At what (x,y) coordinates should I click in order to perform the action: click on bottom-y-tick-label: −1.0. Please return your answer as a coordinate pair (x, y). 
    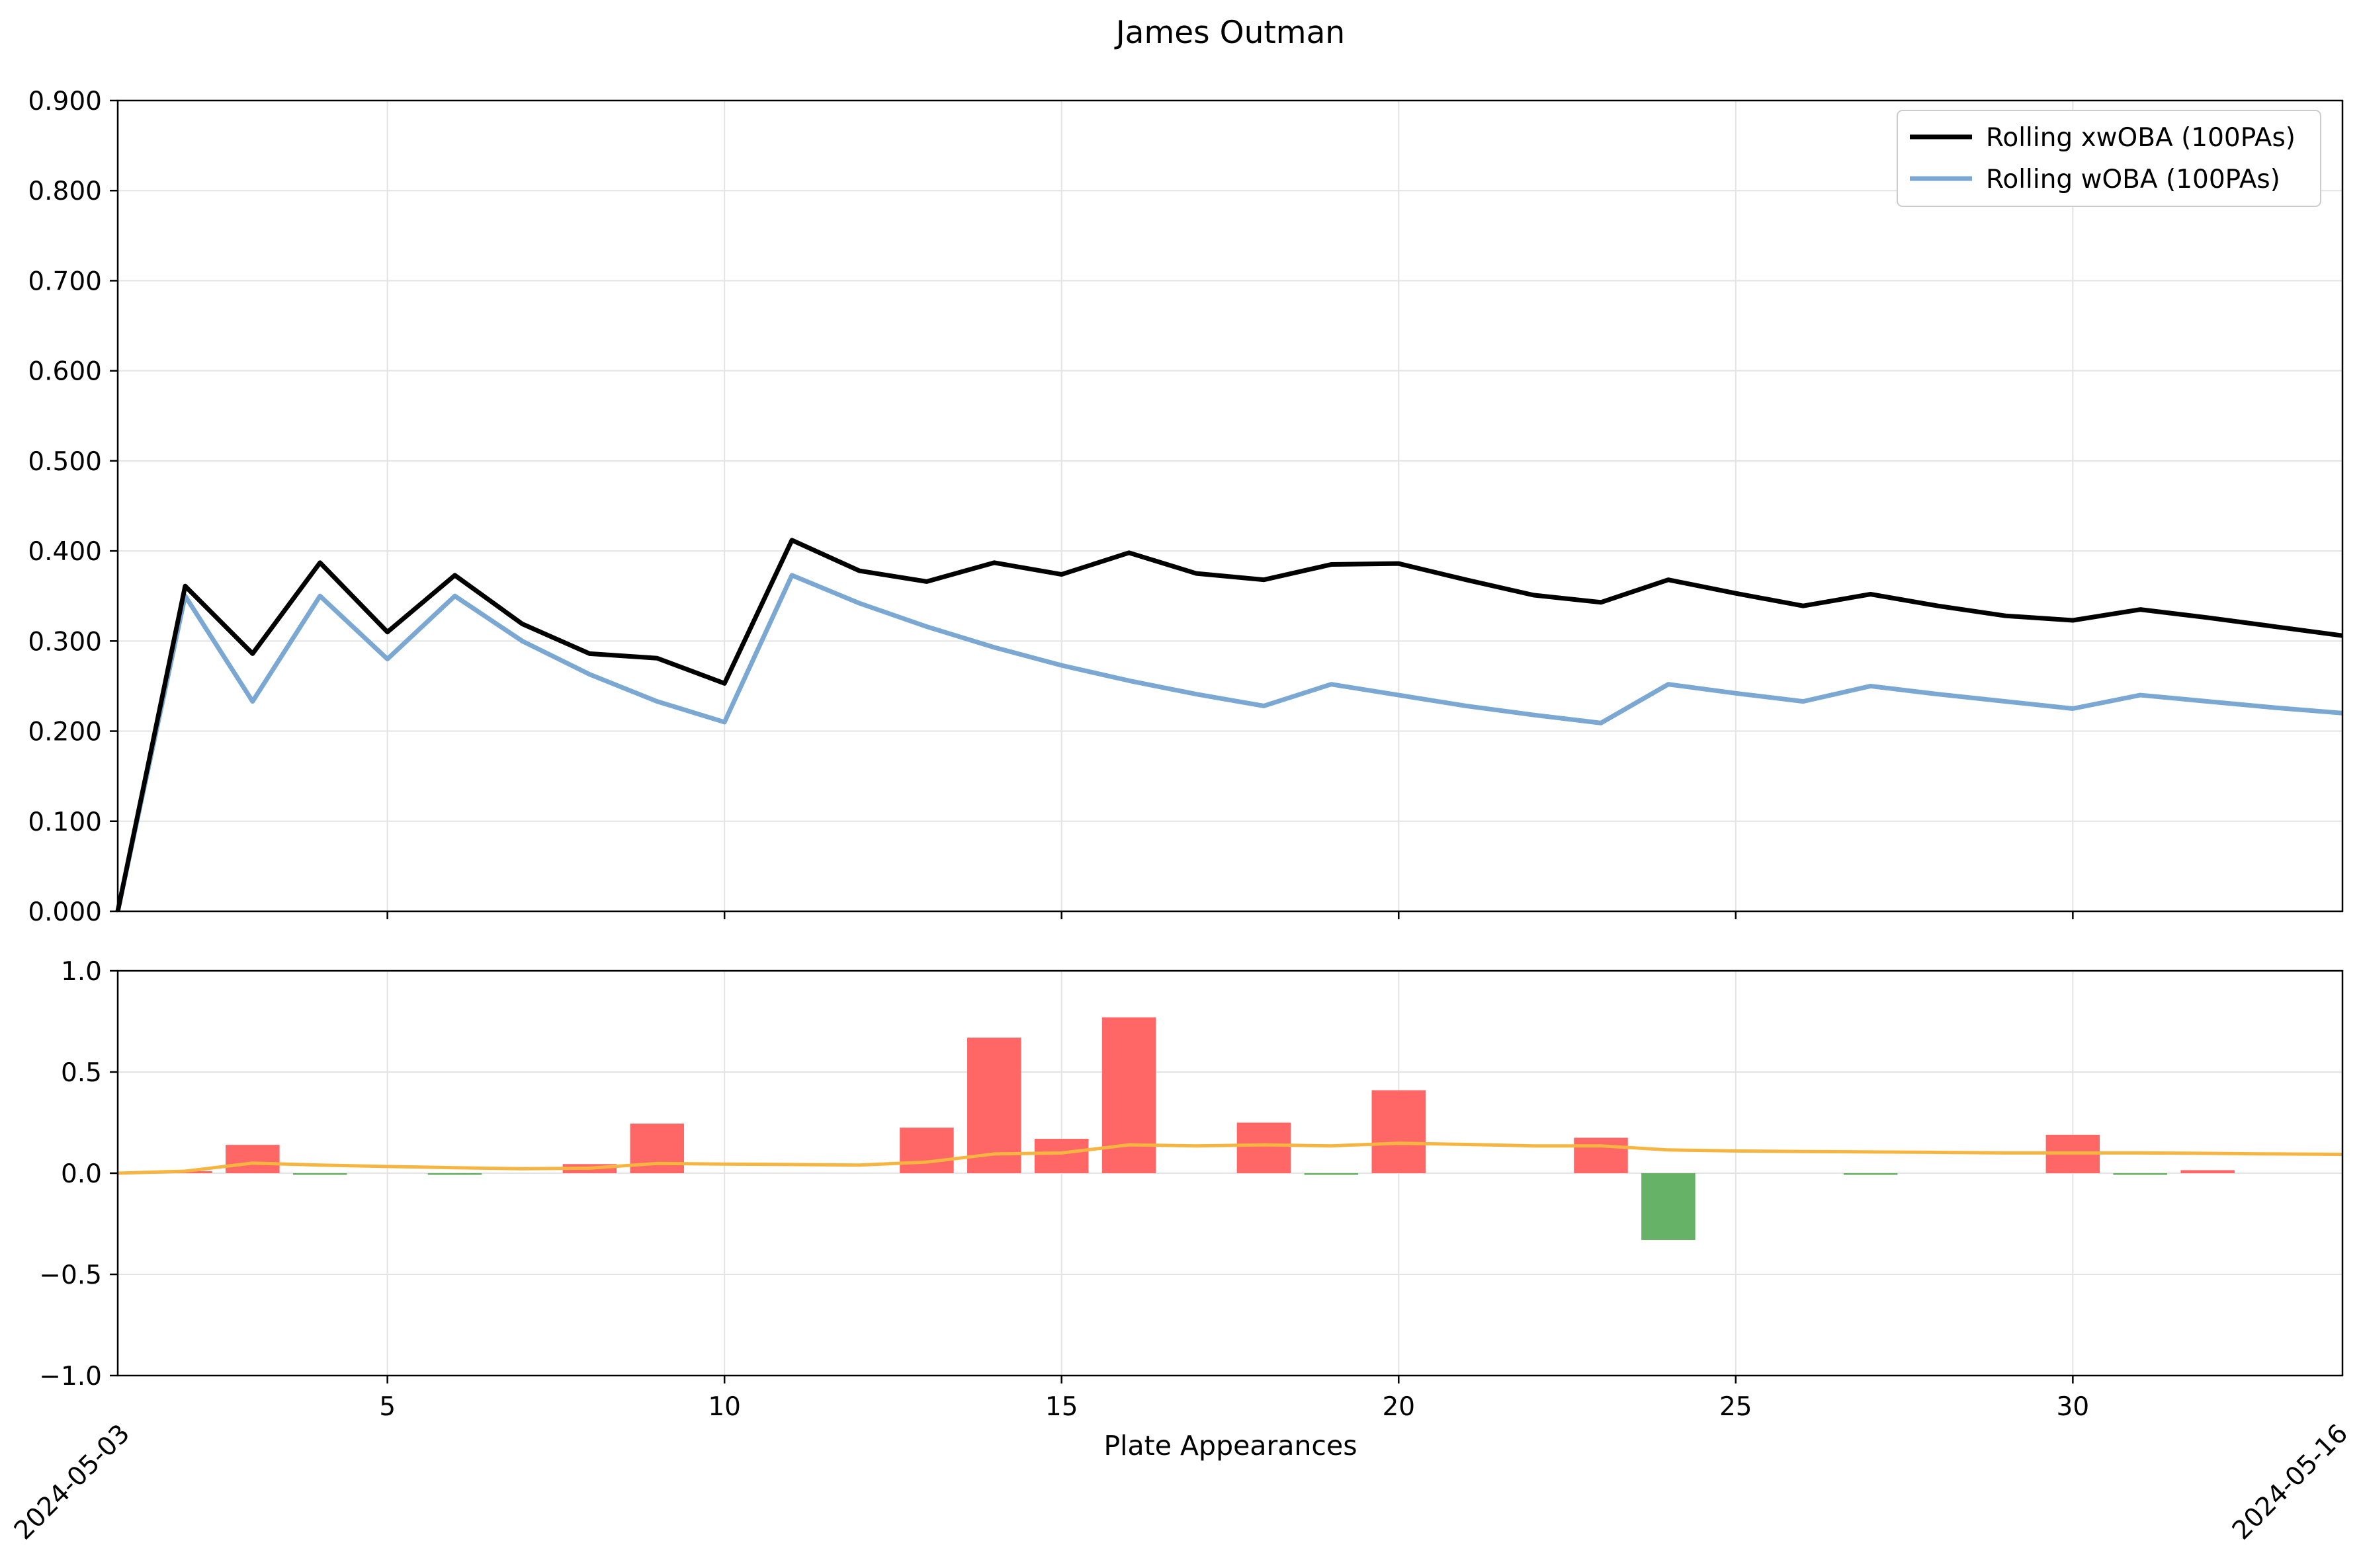
    Looking at the image, I should click on (70, 1376).